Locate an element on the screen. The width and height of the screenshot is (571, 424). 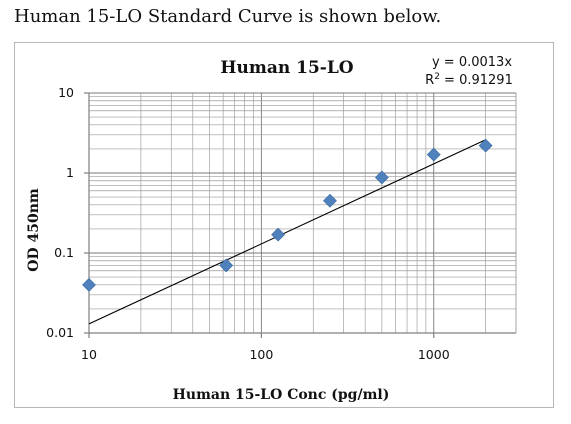
r-squared-value: = 0.91291 is located at coordinates (476, 80).